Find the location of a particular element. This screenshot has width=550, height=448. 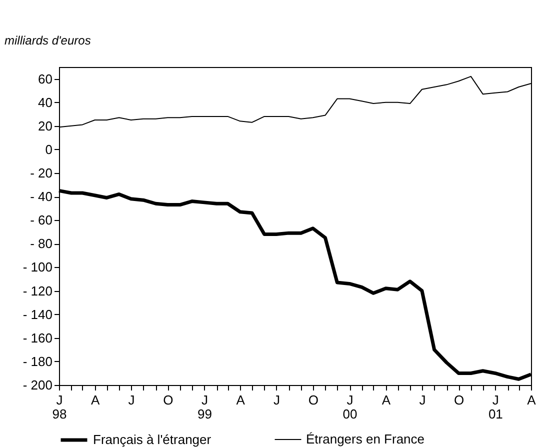

x-tick-label: J 01 is located at coordinates (495, 407).